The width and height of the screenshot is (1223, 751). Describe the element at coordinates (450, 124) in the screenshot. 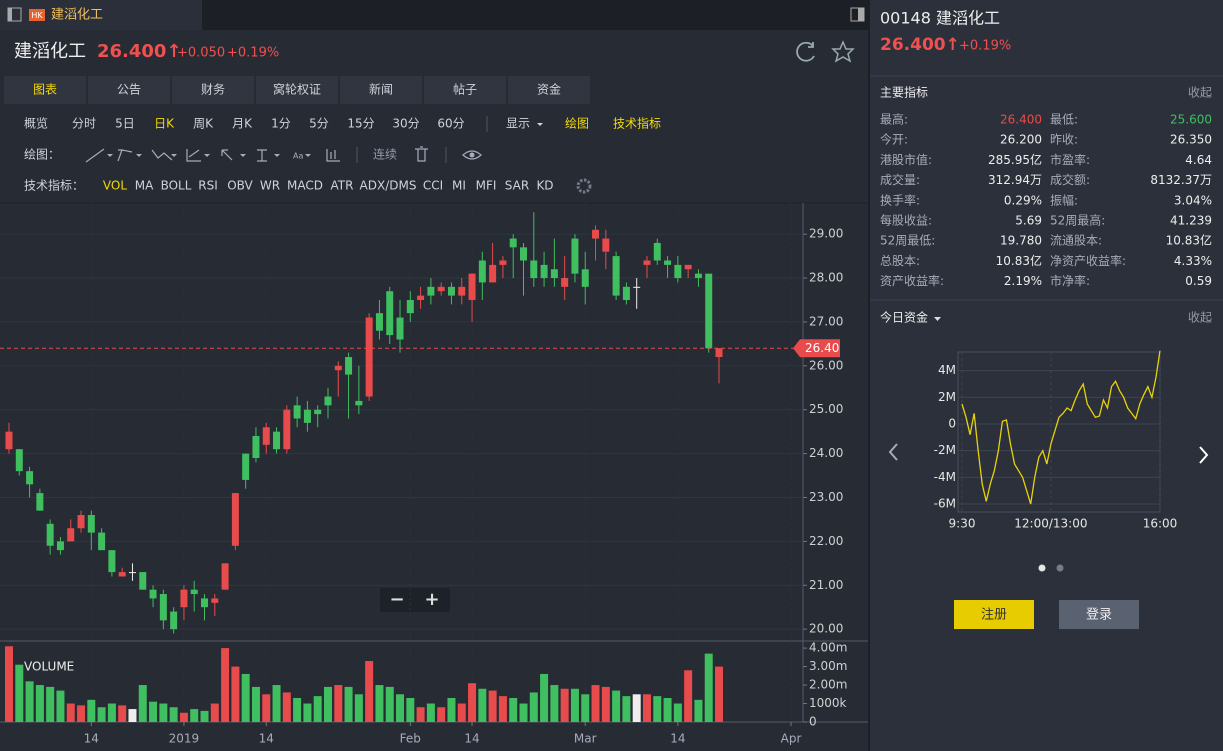

I see `period-option: 60分` at that location.